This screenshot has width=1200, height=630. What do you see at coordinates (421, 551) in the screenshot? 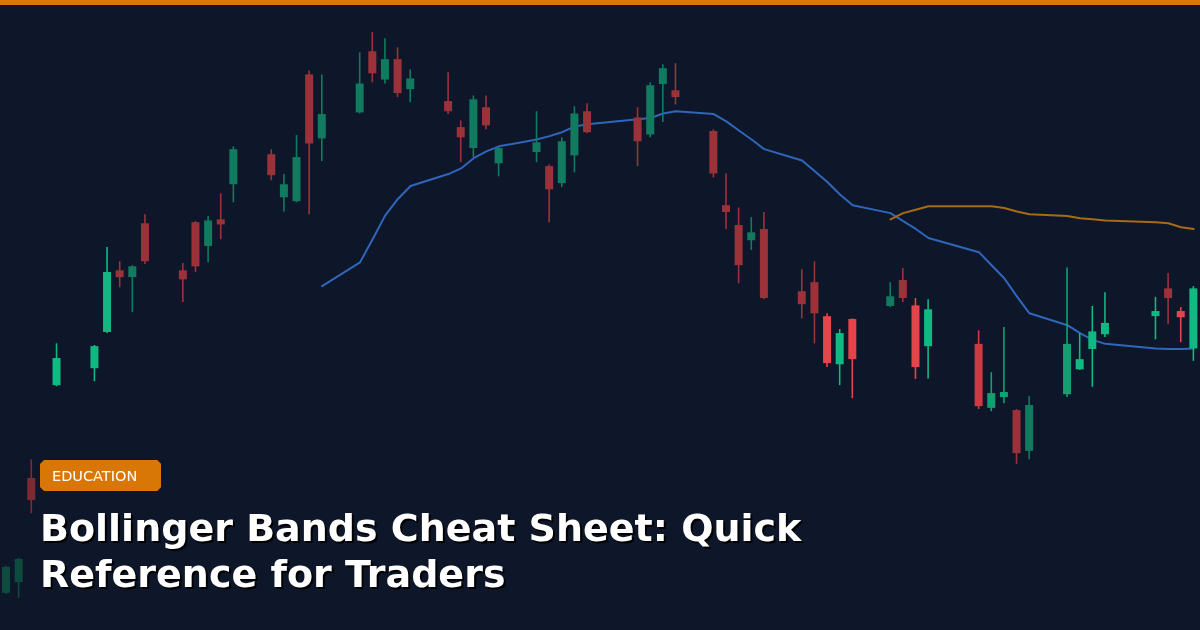
I see `text: Bollinger Bands Cheat Sheet: Quick Reference for Traders` at bounding box center [421, 551].